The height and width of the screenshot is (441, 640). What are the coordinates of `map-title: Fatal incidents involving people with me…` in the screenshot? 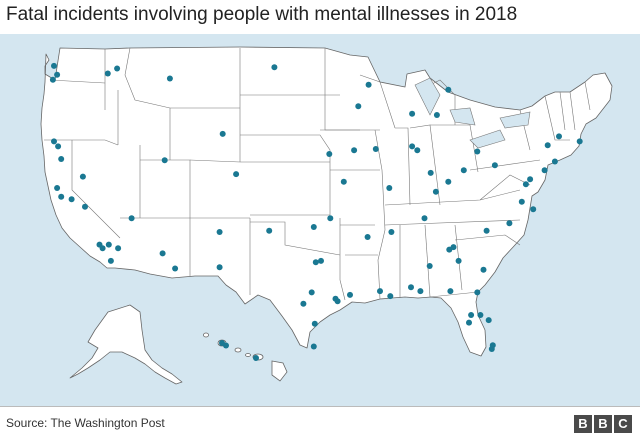 It's located at (262, 14).